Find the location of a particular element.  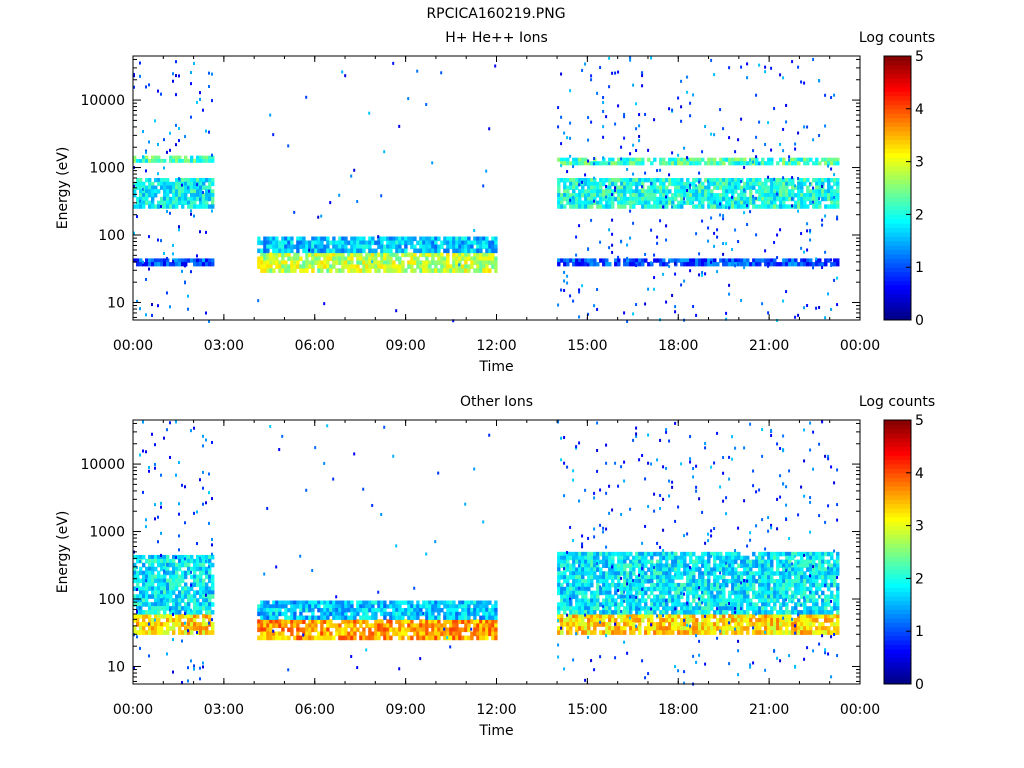

colorbar-label: Log counts is located at coordinates (897, 38).